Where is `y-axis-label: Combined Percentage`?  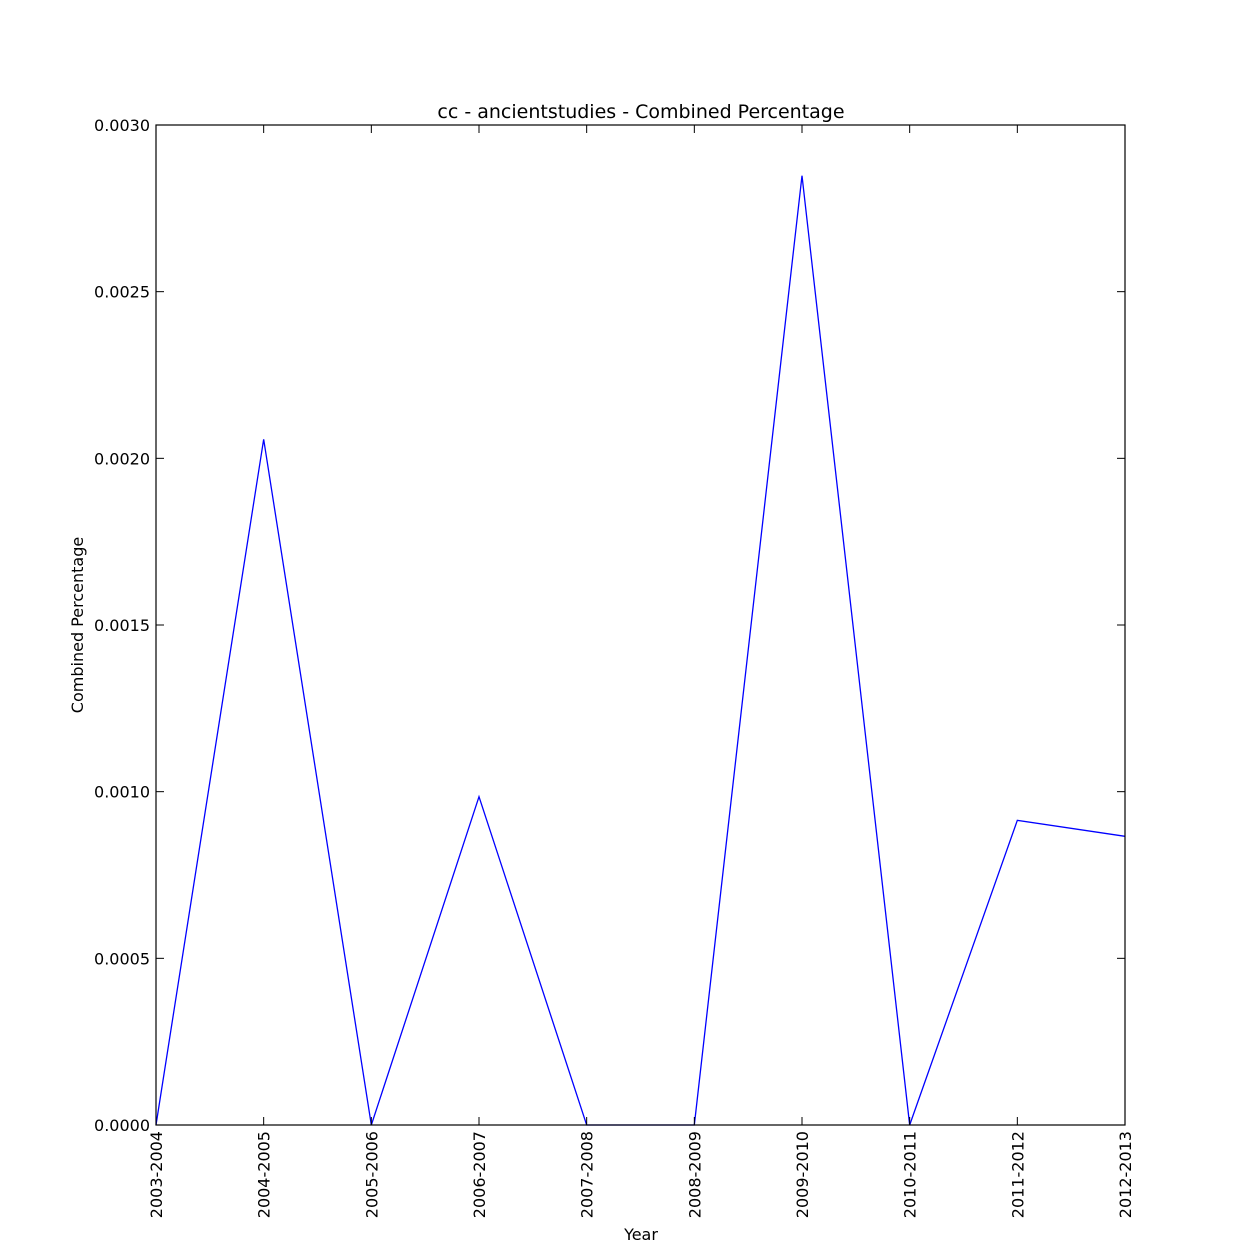 y-axis-label: Combined Percentage is located at coordinates (77, 625).